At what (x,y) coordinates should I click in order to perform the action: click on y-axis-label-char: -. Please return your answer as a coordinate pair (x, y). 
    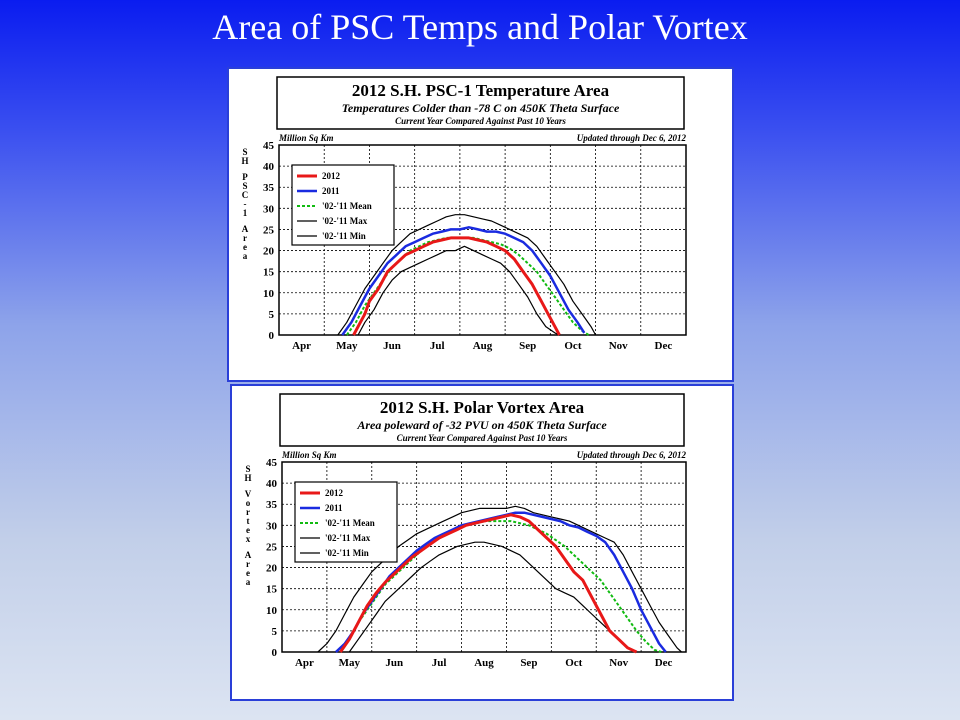
    Looking at the image, I should click on (245, 204).